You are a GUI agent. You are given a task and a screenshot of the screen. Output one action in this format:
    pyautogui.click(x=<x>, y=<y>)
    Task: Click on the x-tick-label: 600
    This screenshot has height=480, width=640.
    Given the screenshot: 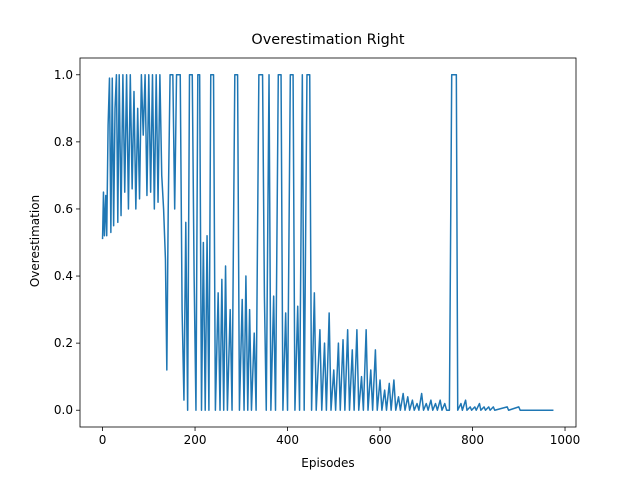 What is the action you would take?
    pyautogui.click(x=380, y=440)
    